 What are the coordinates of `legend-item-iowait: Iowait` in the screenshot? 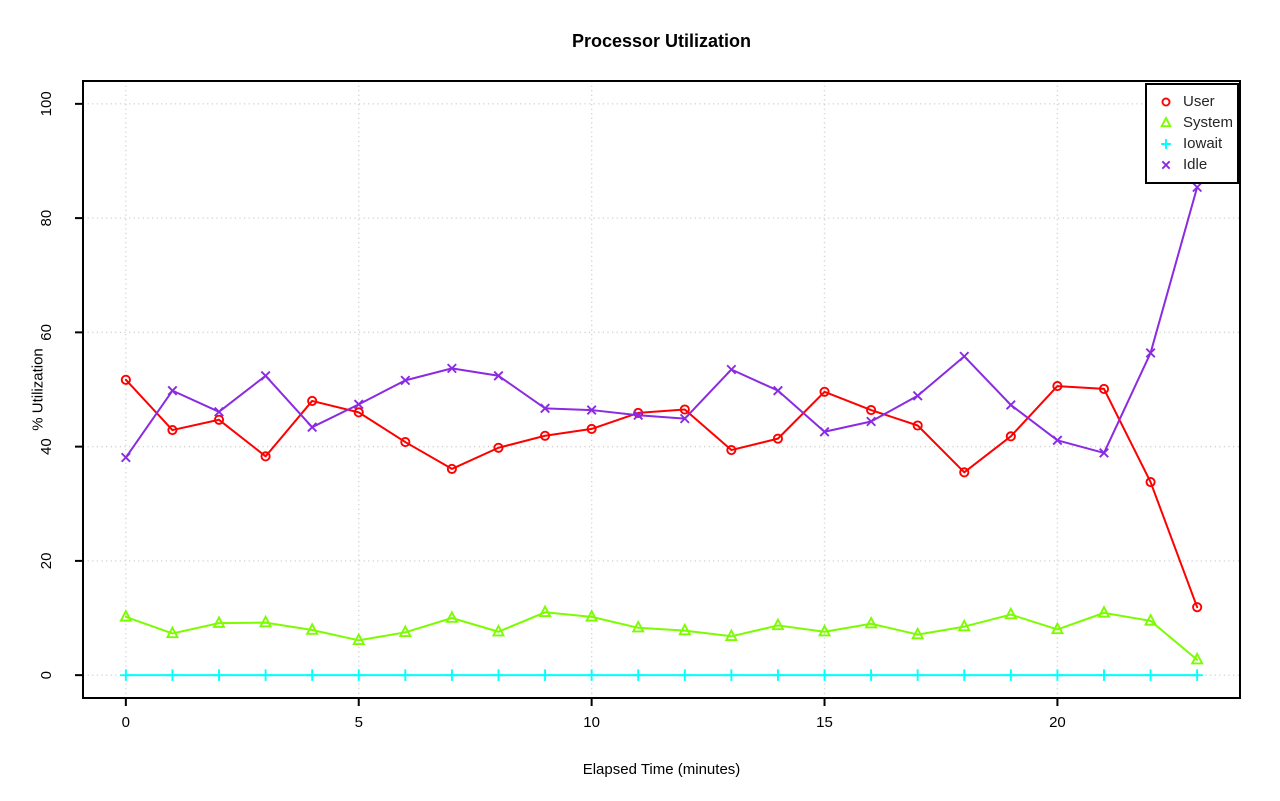 It's located at (1197, 143).